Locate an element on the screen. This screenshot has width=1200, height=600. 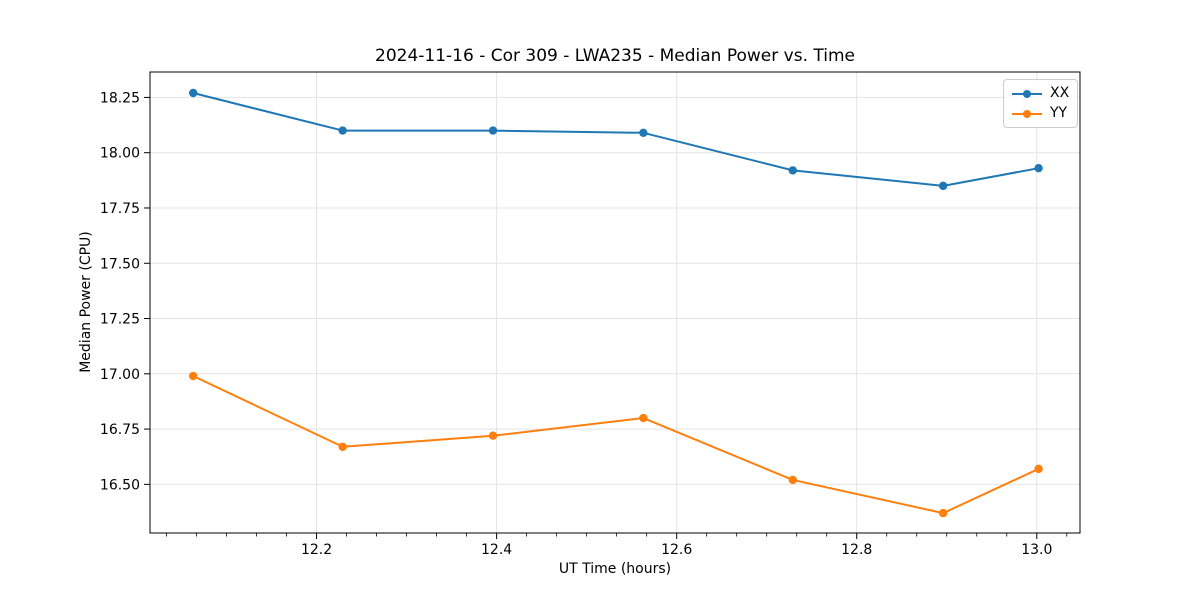
y-tick-label: 16.75 is located at coordinates (120, 430).